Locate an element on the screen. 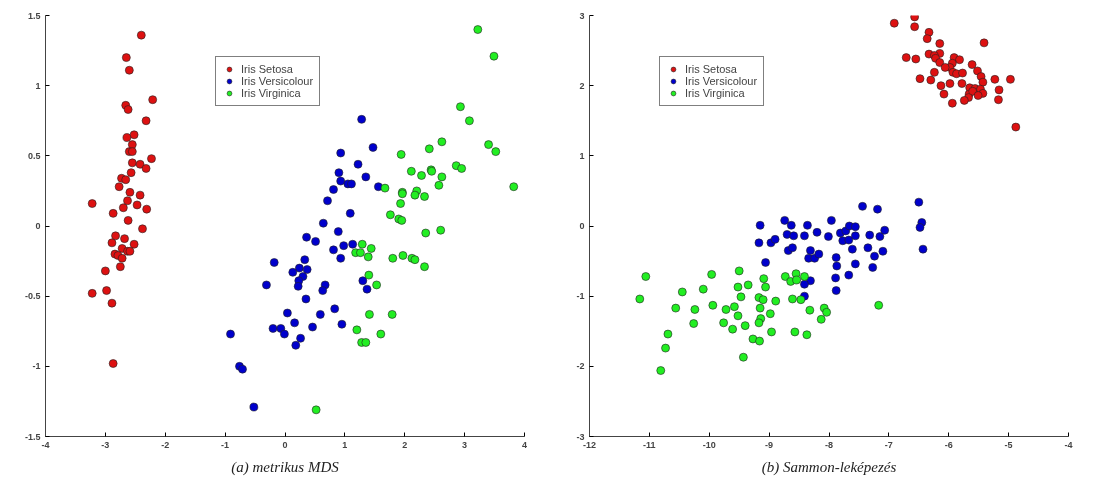 Image resolution: width=1093 pixels, height=491 pixels. x-tick-label: 3 is located at coordinates (465, 444).